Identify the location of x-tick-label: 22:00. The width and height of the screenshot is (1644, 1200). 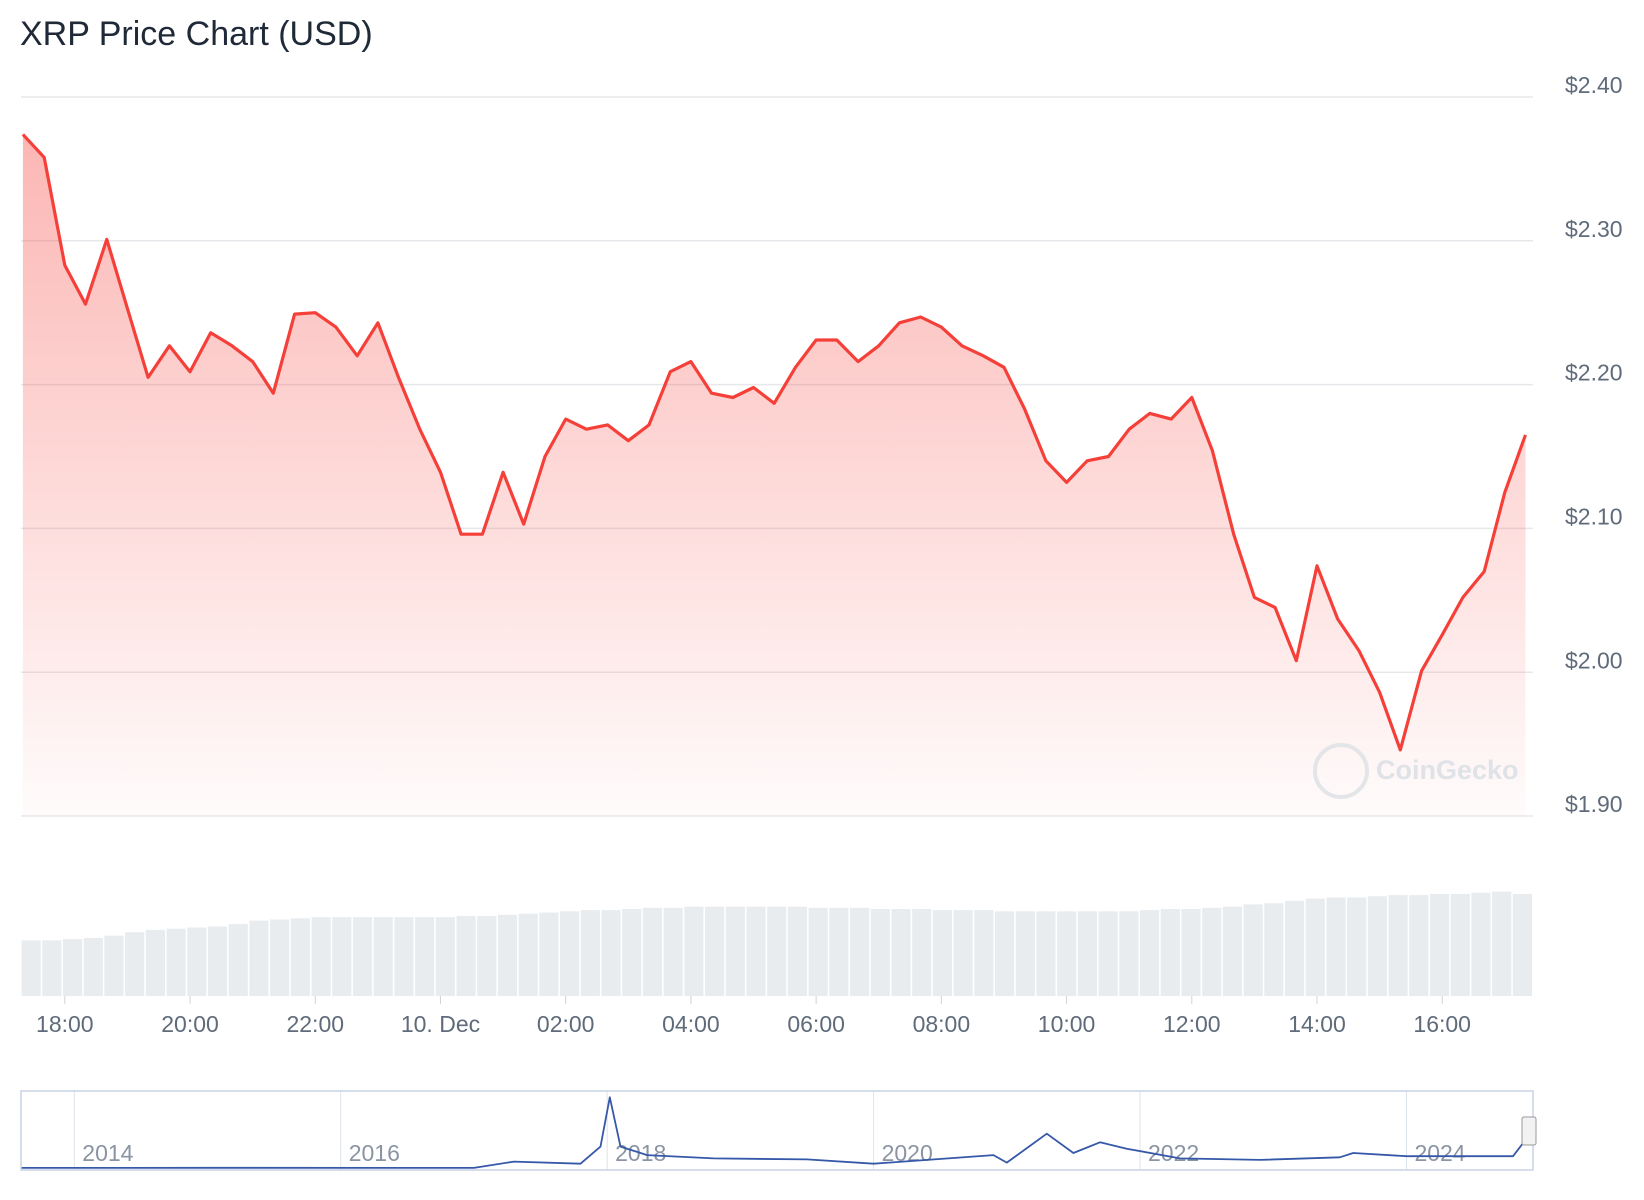
(315, 1024).